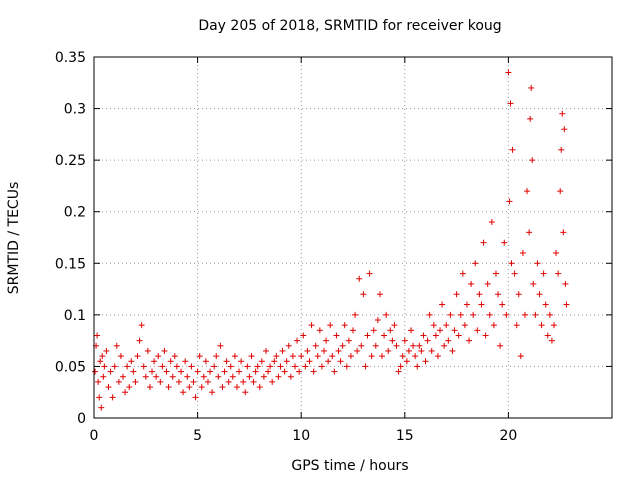  I want to click on y-tick-label: 0.1, so click(75, 316).